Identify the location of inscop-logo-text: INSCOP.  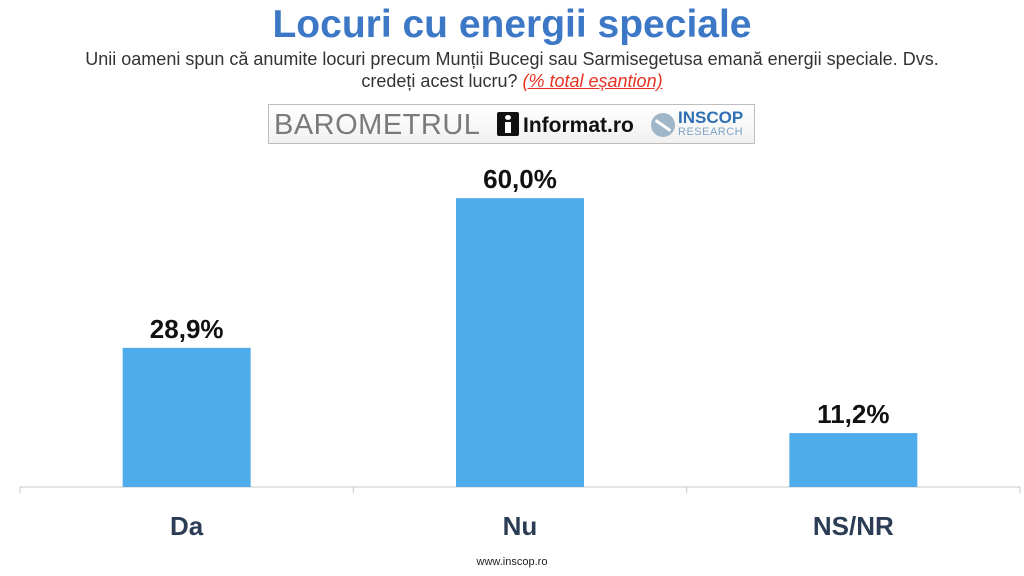
(711, 117).